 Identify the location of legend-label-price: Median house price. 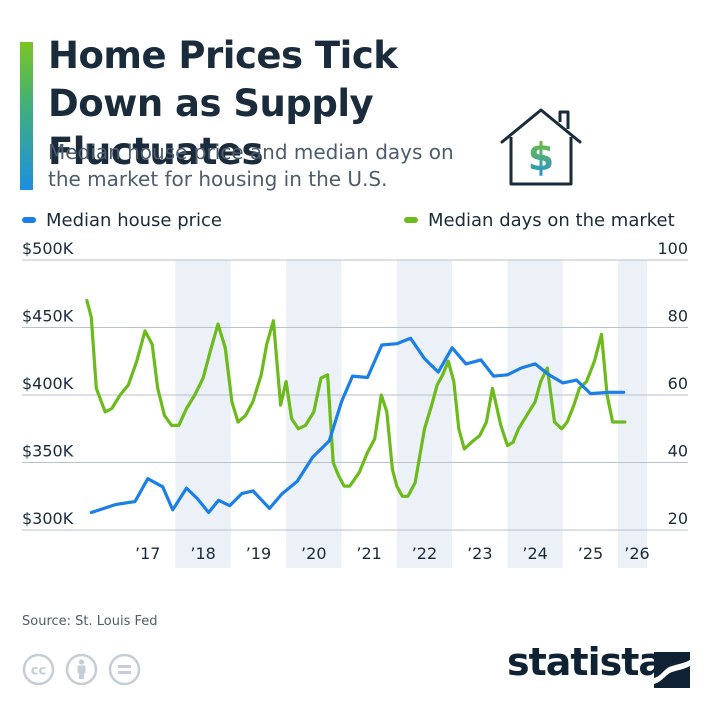
(134, 220).